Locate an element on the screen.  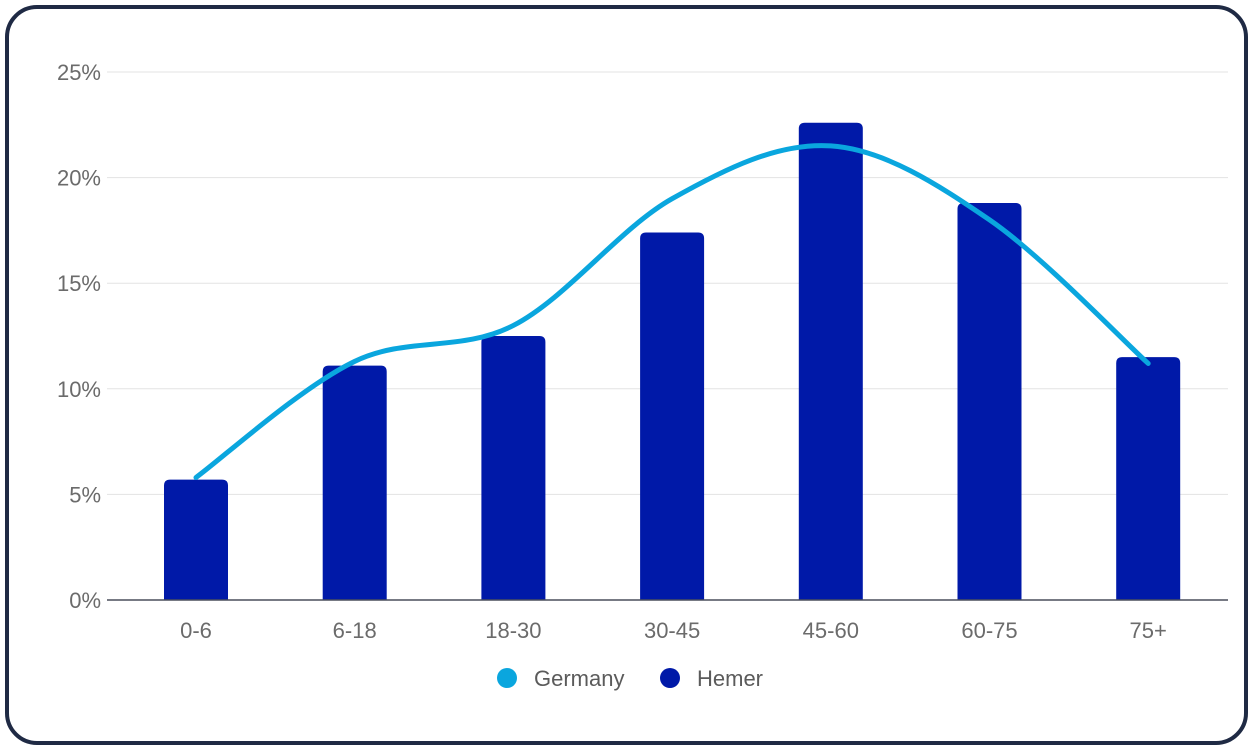
y-axis-tick-labels: 0% 5% 10% 15% 20% 25% is located at coordinates (79, 336).